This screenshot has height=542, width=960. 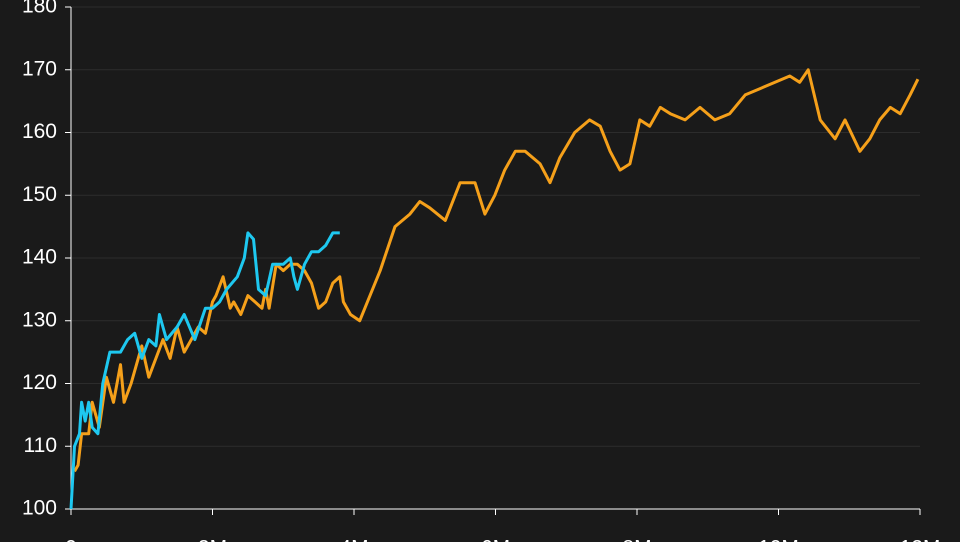 What do you see at coordinates (204, 370) in the screenshot?
I see `series-line` at bounding box center [204, 370].